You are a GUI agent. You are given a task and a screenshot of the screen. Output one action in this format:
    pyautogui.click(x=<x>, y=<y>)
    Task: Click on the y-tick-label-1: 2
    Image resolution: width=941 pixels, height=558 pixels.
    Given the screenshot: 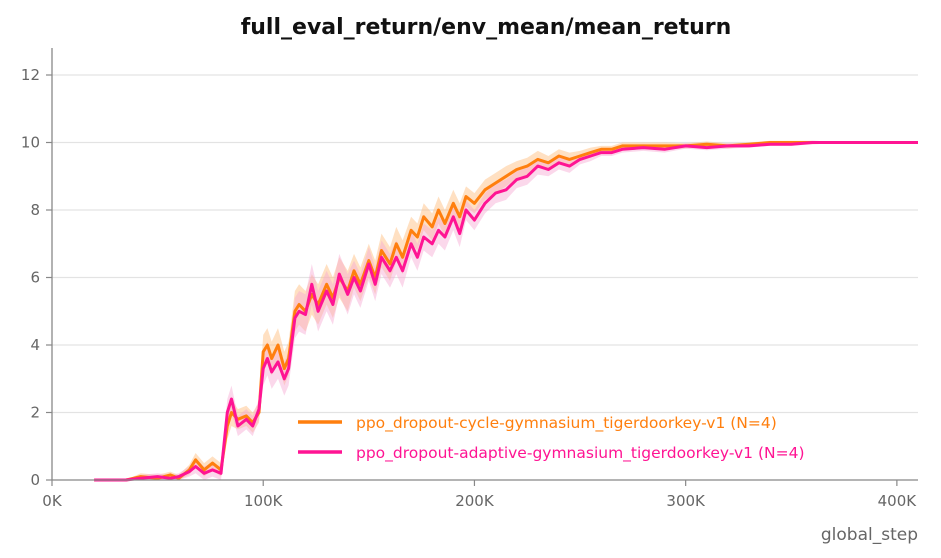 What is the action you would take?
    pyautogui.click(x=35, y=413)
    